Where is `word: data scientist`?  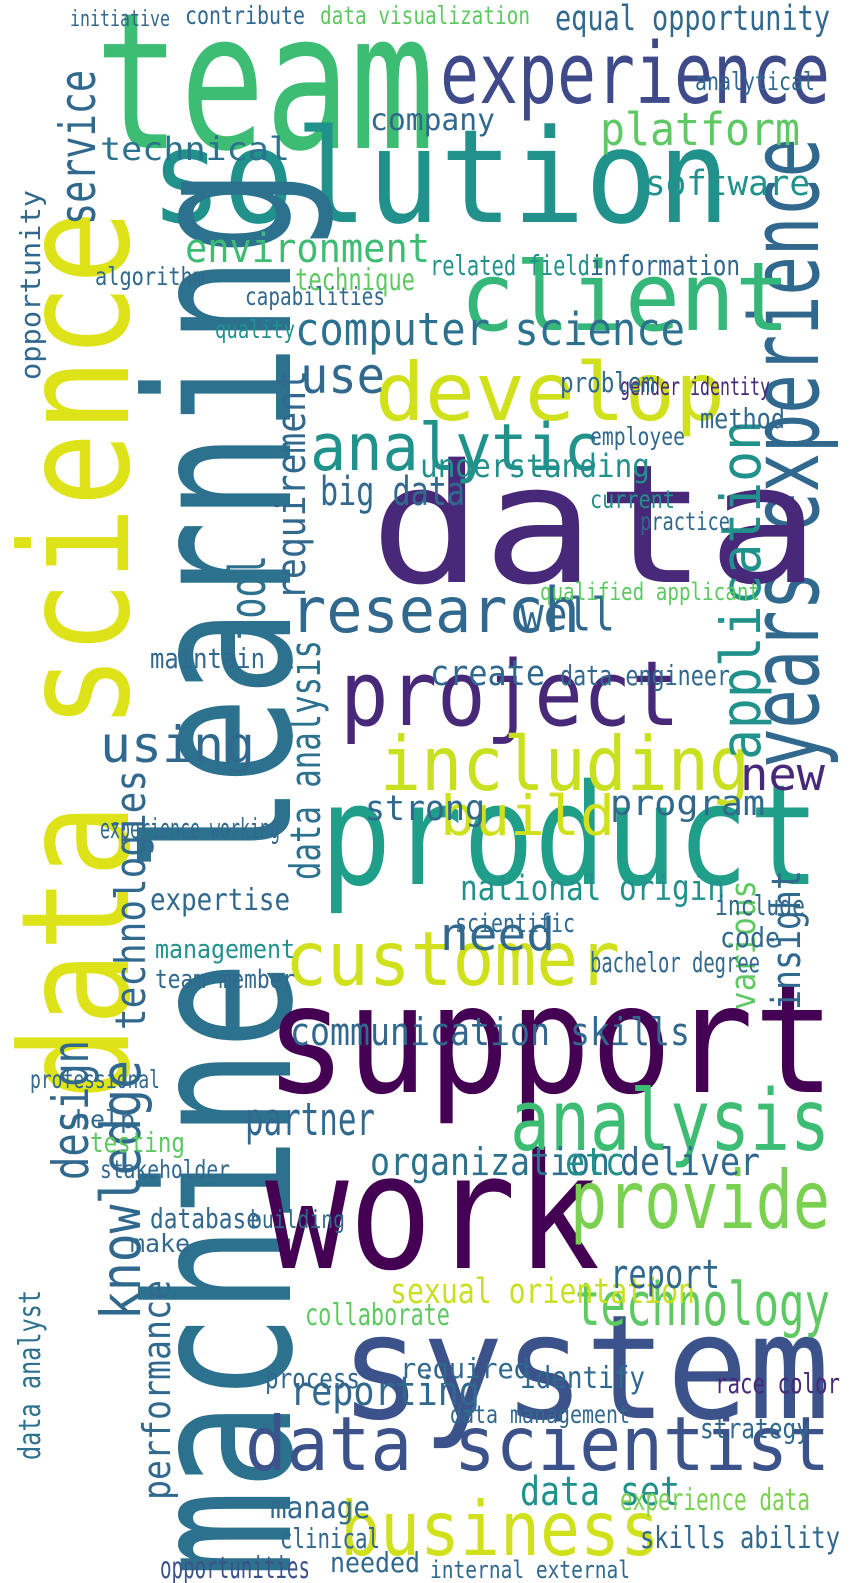
word: data scientist is located at coordinates (537, 1444).